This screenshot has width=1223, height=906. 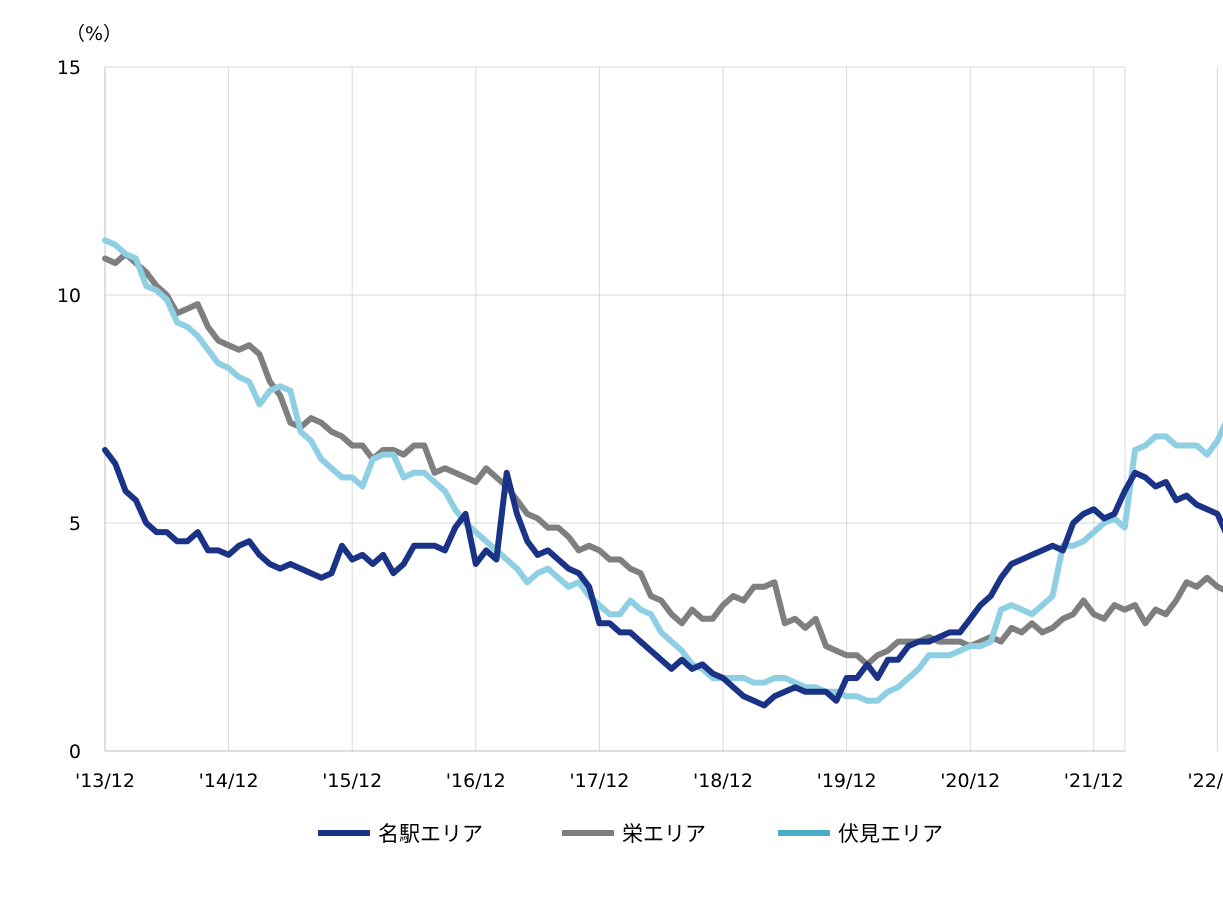 I want to click on y-tick-label: 5, so click(x=75, y=524).